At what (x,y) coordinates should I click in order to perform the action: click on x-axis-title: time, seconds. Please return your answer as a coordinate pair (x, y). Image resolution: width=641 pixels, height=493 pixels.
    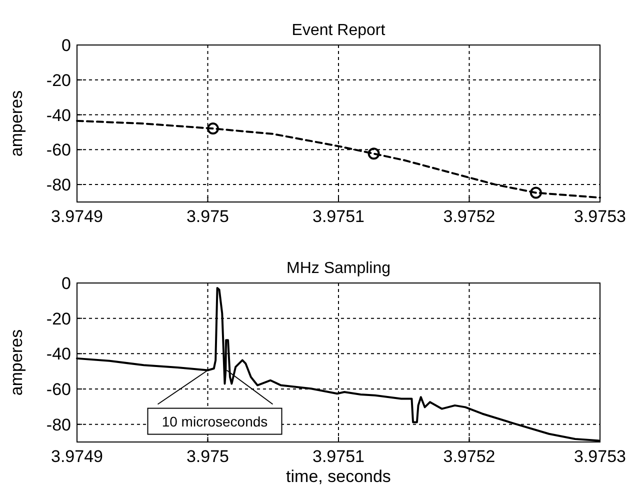
    Looking at the image, I should click on (338, 476).